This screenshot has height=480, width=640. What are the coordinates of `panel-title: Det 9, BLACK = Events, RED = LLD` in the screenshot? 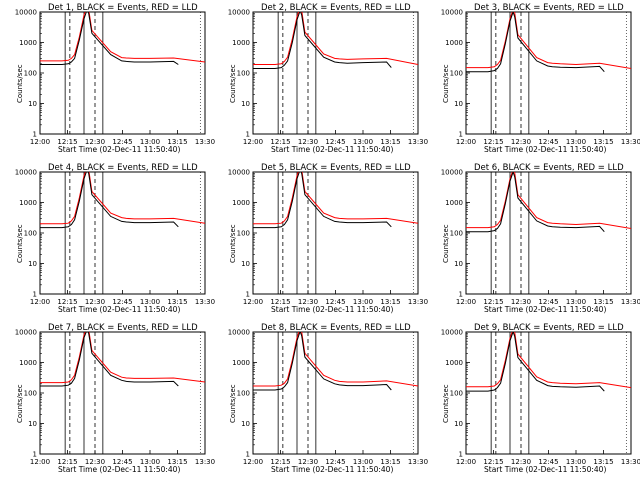 It's located at (549, 328).